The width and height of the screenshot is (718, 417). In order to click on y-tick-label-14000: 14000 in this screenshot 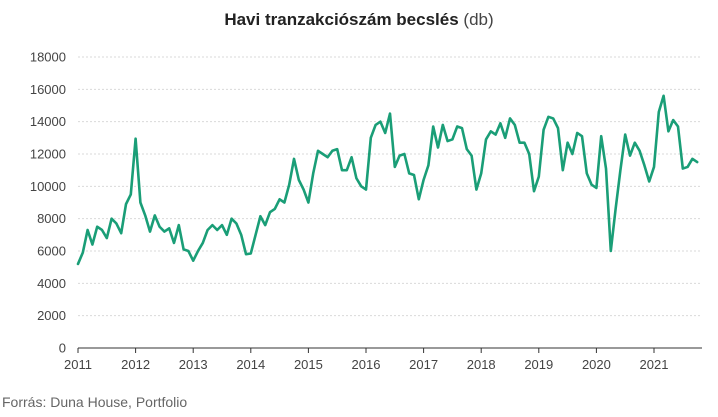, I will do `click(48, 121)`.